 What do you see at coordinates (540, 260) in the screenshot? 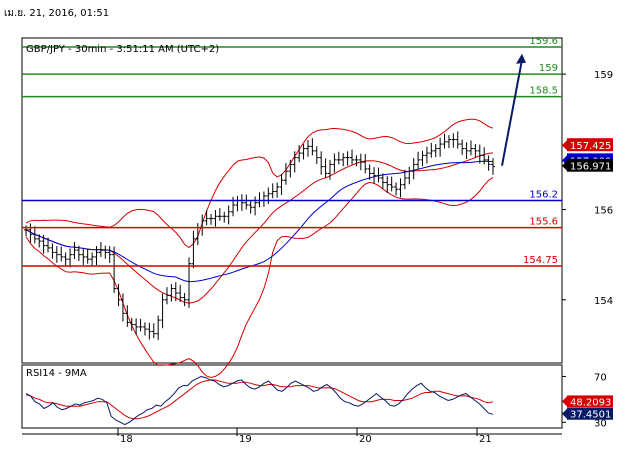
I see `level-label: 154.75` at bounding box center [540, 260].